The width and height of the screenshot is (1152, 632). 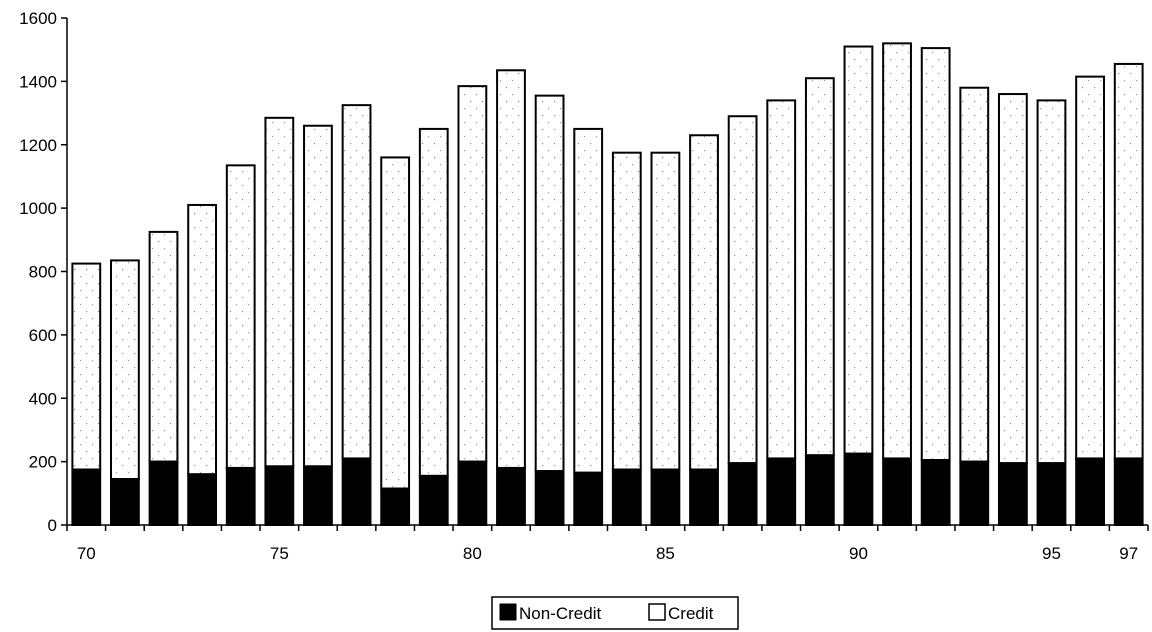 I want to click on legend-swatch-non-credit, so click(x=508, y=612).